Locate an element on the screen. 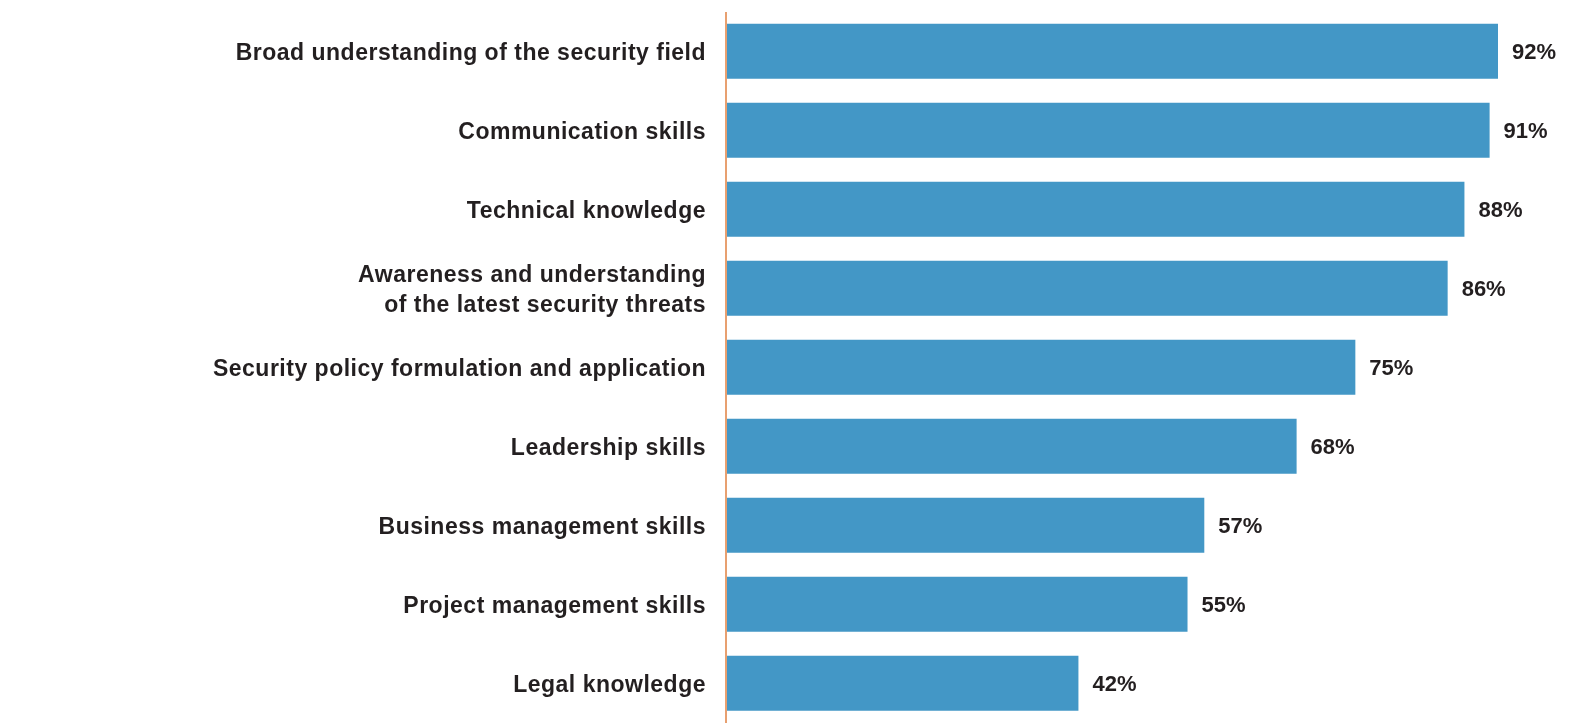 The image size is (1586, 727). y-tick-label: Security policy formulation and application is located at coordinates (459, 367).